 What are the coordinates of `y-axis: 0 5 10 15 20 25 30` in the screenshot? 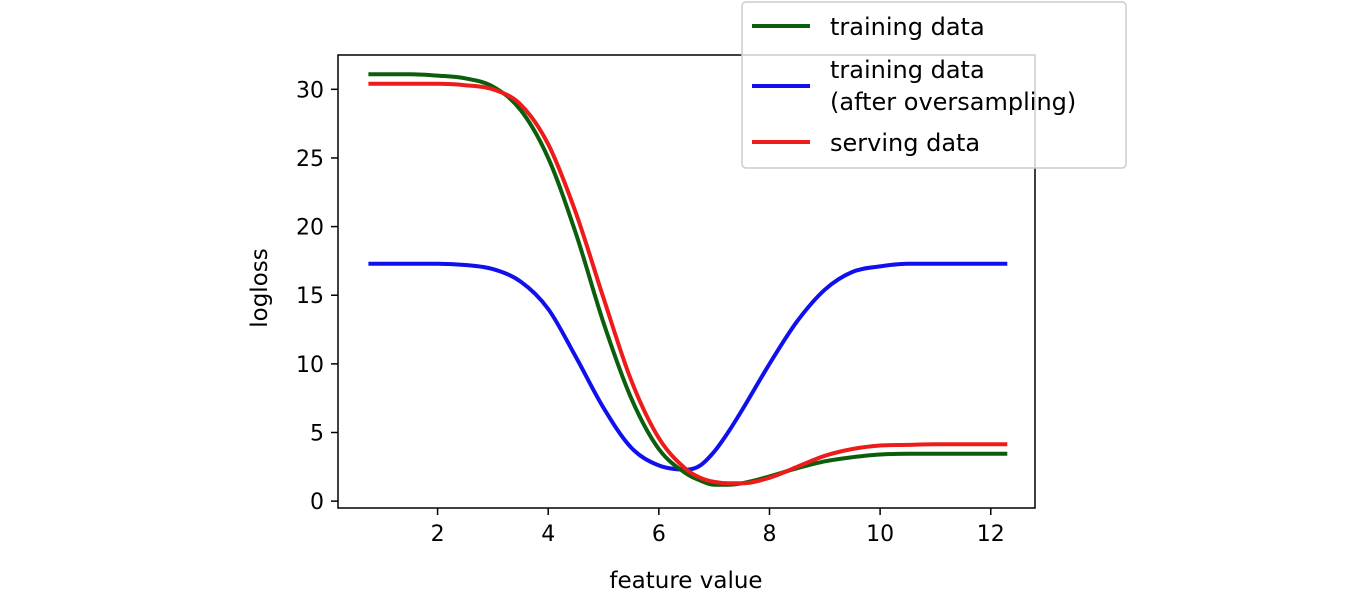 It's located at (317, 296).